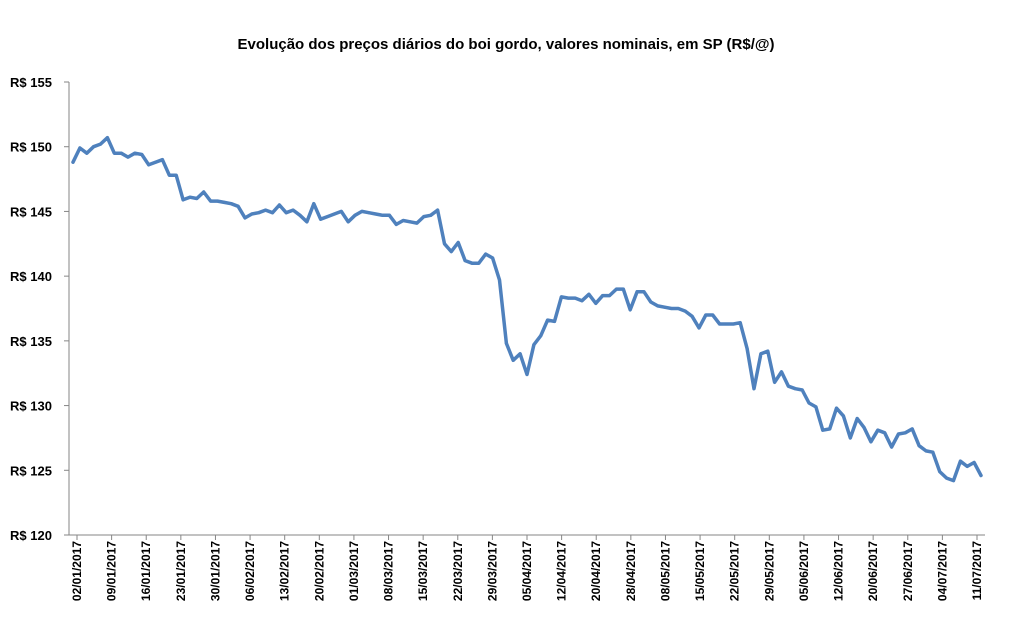 This screenshot has height=631, width=1012. What do you see at coordinates (873, 571) in the screenshot?
I see `x-tick-label: 20/06/2017` at bounding box center [873, 571].